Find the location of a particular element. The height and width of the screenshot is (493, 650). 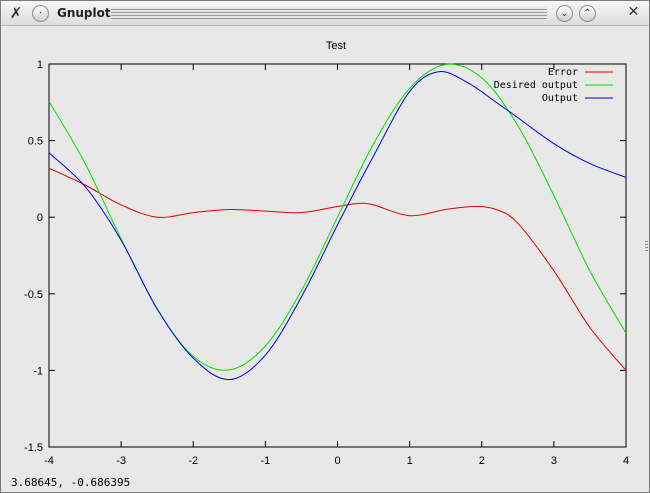

legend-label-desired-output: Desired output is located at coordinates (536, 85).